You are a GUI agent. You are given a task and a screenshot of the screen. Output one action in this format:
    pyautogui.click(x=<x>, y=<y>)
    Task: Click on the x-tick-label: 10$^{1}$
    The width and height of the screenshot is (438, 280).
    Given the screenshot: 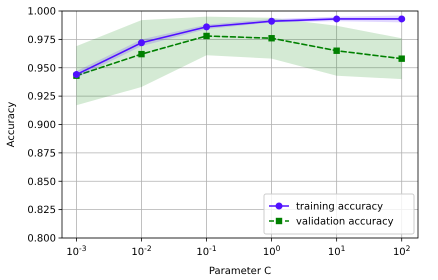 What is the action you would take?
    pyautogui.click(x=337, y=251)
    